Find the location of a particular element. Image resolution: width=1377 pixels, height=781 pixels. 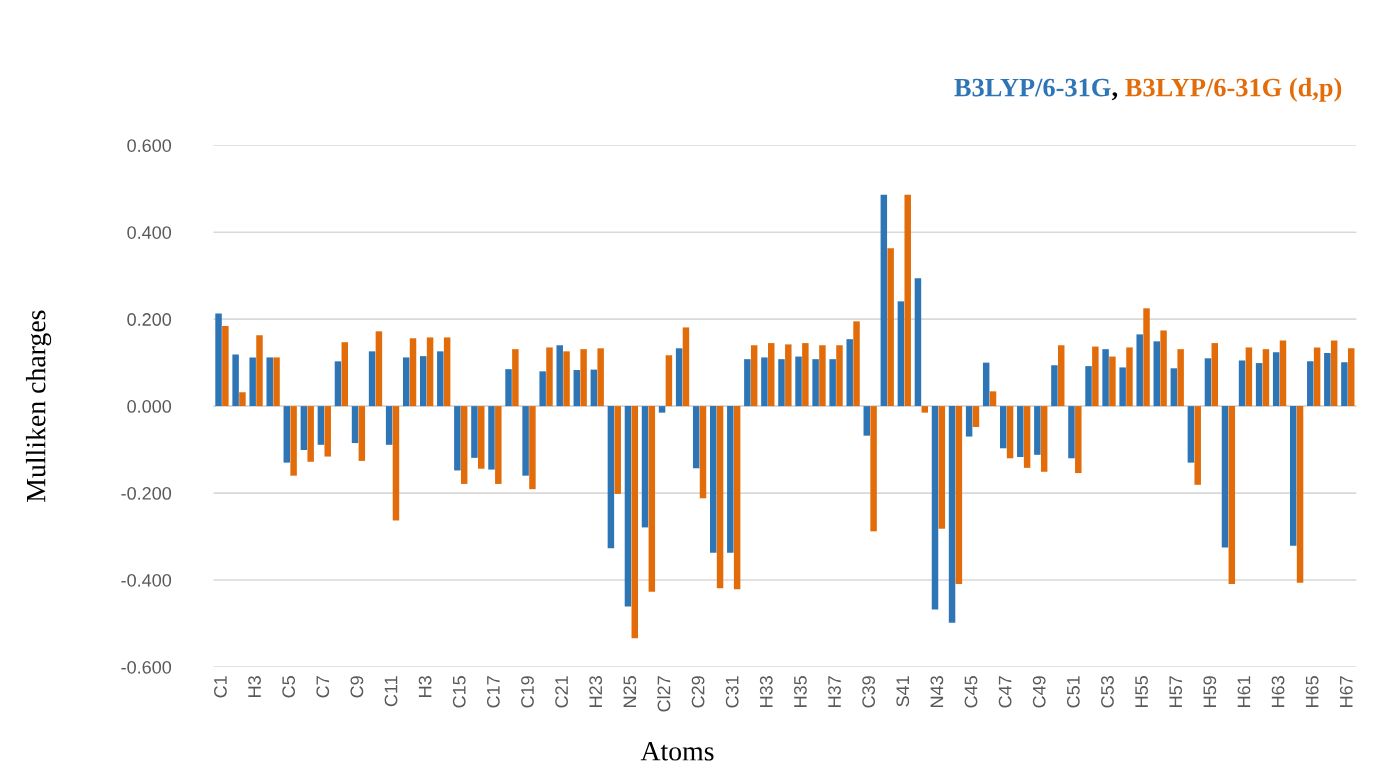

x-tick-label: H59 is located at coordinates (1210, 691).